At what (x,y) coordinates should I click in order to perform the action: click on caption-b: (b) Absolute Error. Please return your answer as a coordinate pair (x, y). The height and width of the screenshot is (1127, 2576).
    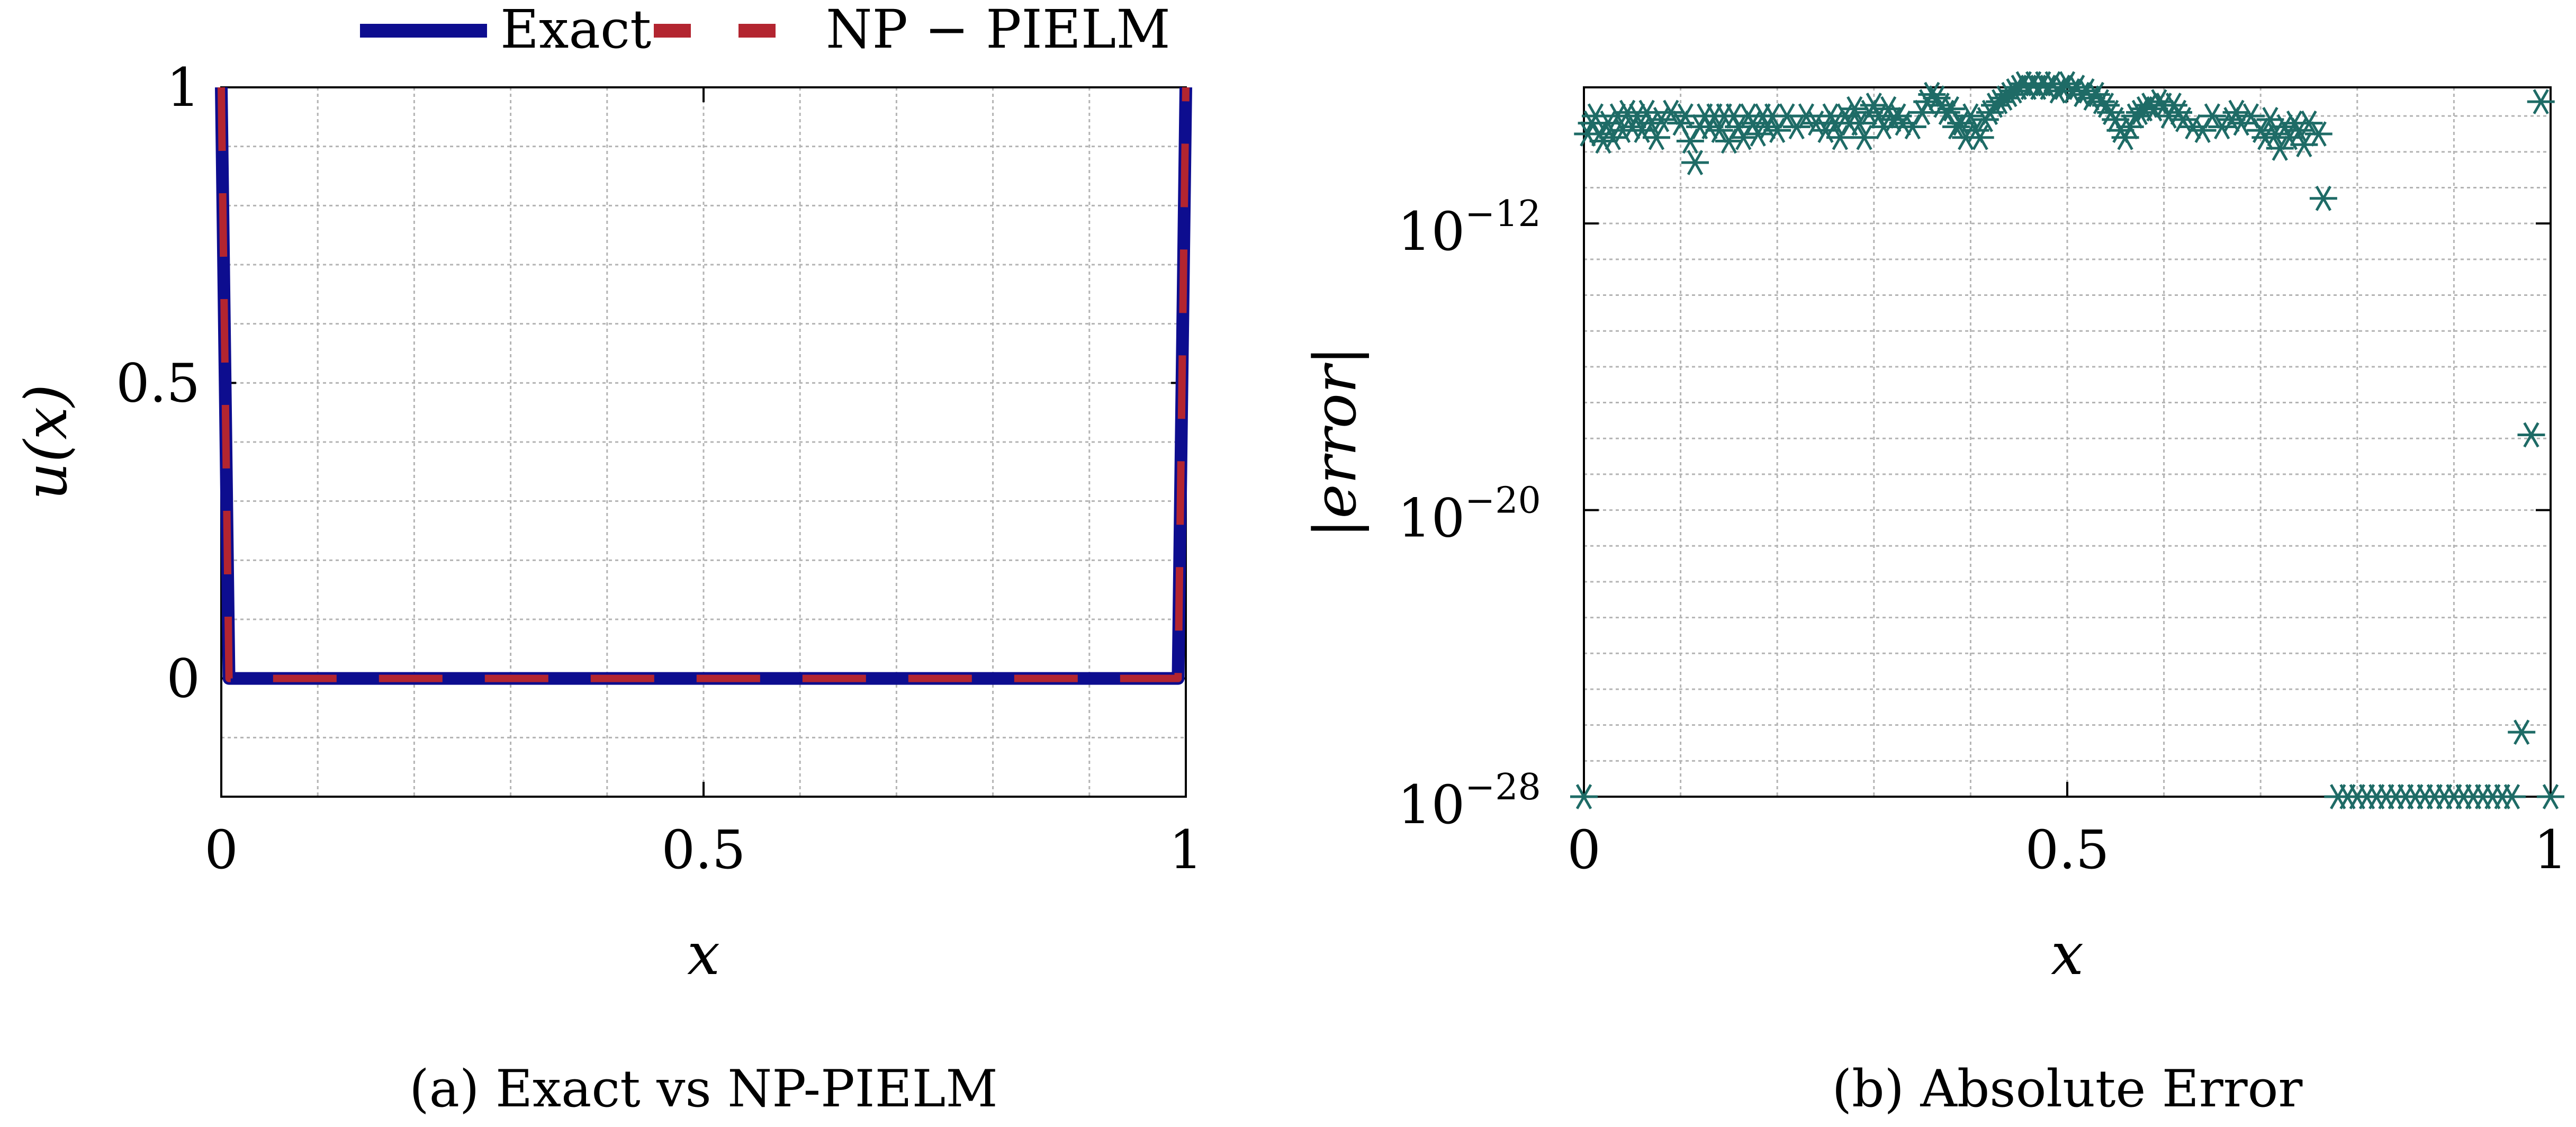
    Looking at the image, I should click on (2068, 1089).